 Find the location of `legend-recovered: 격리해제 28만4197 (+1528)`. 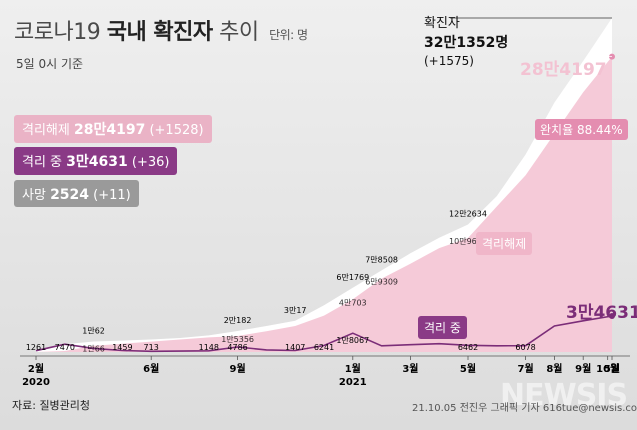

legend-recovered: 격리해제 28만4197 (+1528) is located at coordinates (113, 129).